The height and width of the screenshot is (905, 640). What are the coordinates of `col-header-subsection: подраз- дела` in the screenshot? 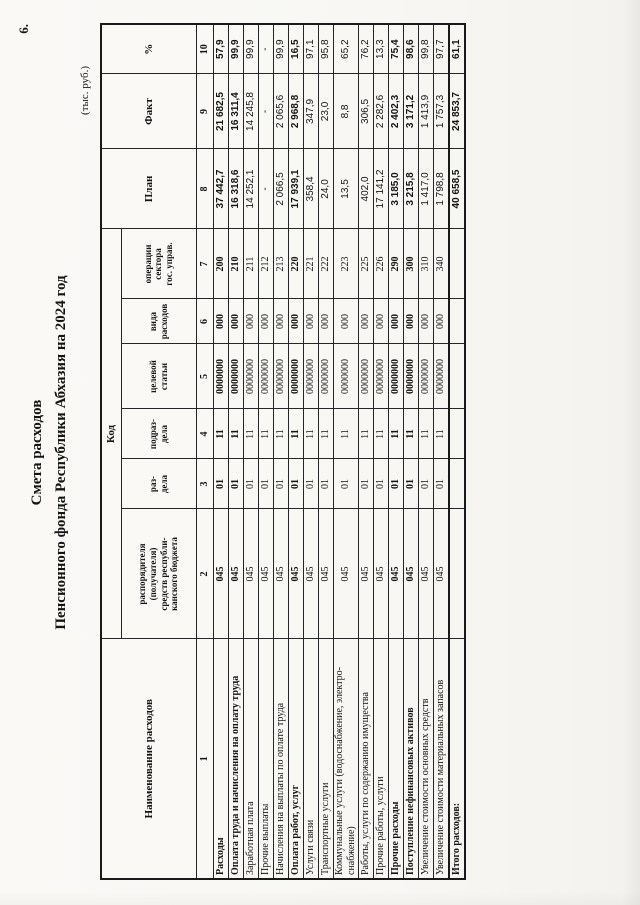 It's located at (158, 434).